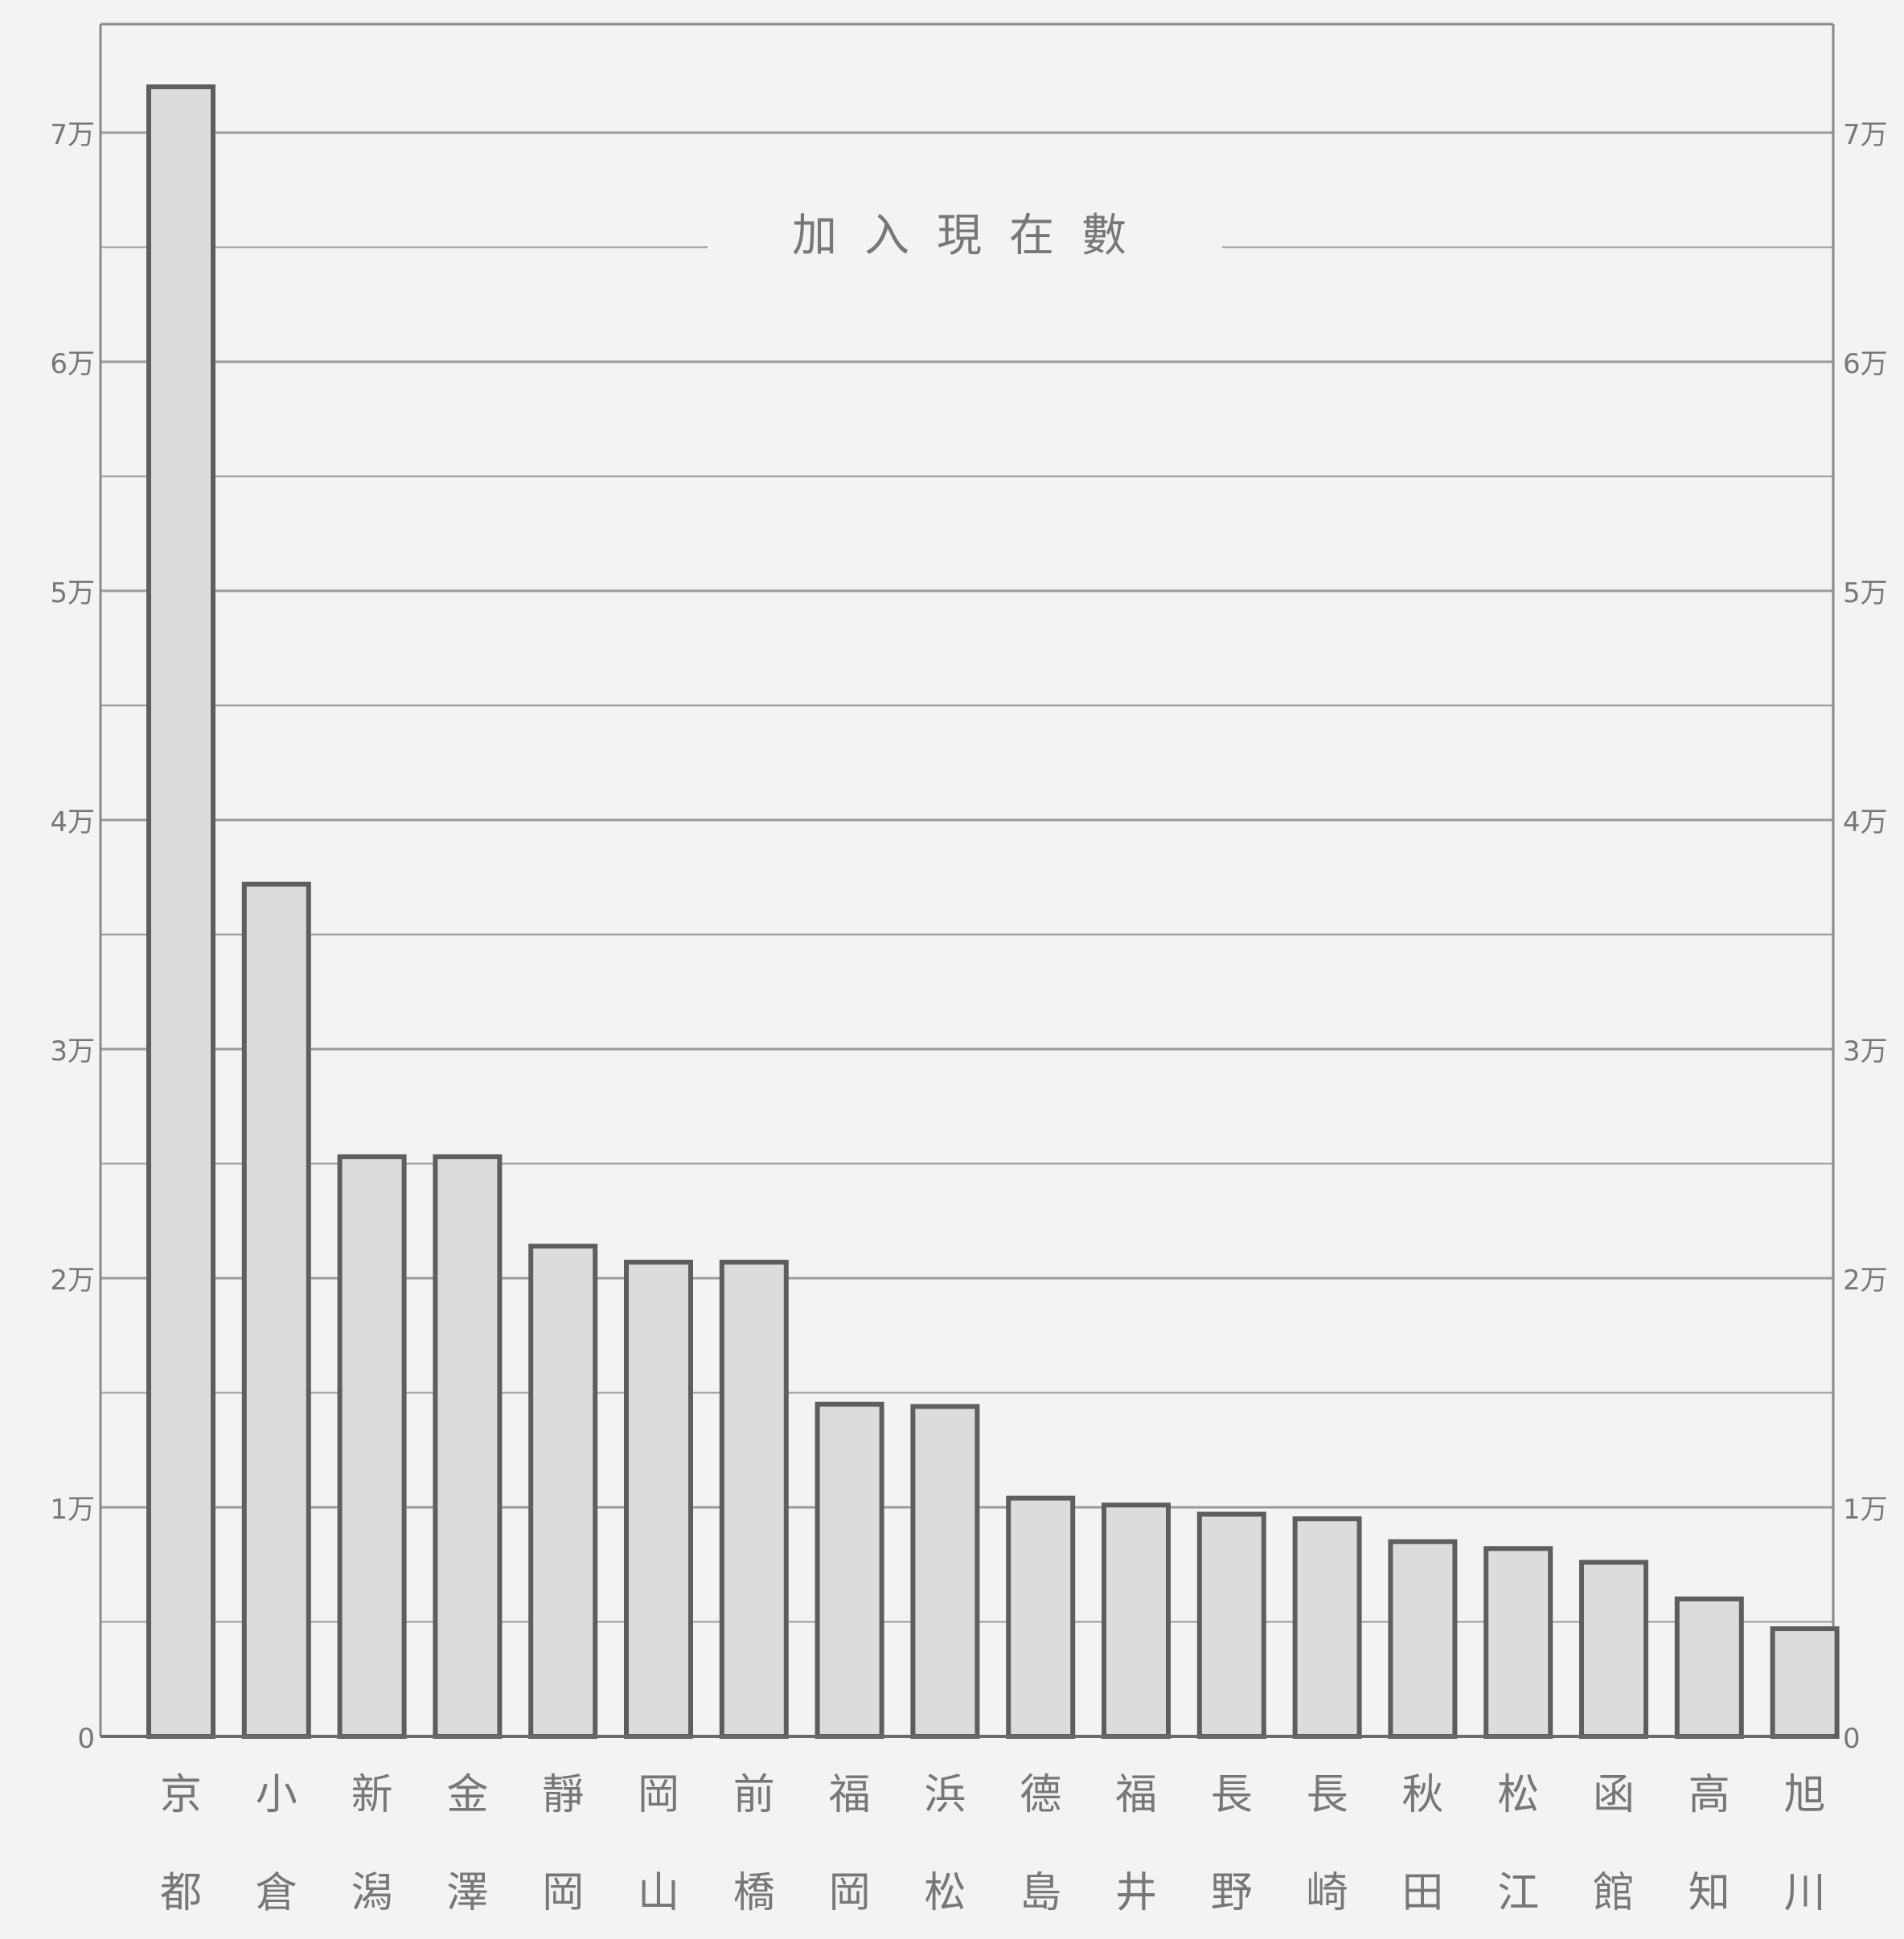 The image size is (1904, 1939). Describe the element at coordinates (754, 1795) in the screenshot. I see `category-label-line1: 前` at that location.